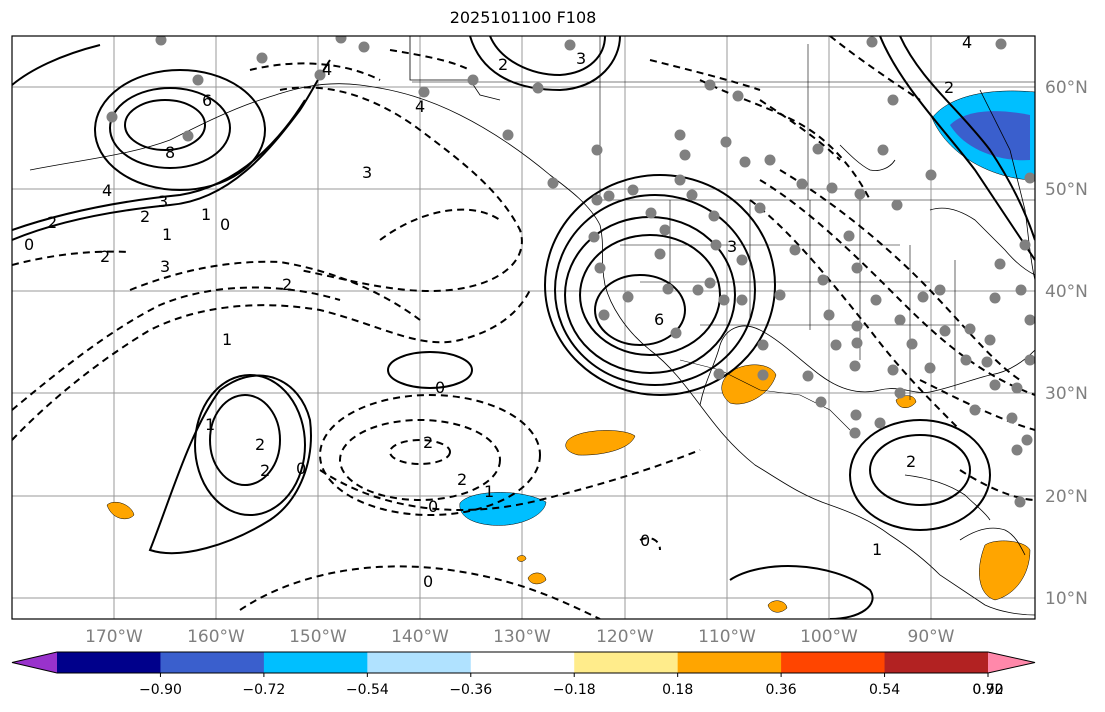 Image resolution: width=1105 pixels, height=712 pixels. What do you see at coordinates (1066, 394) in the screenshot?
I see `lat-label: 30°N` at bounding box center [1066, 394].